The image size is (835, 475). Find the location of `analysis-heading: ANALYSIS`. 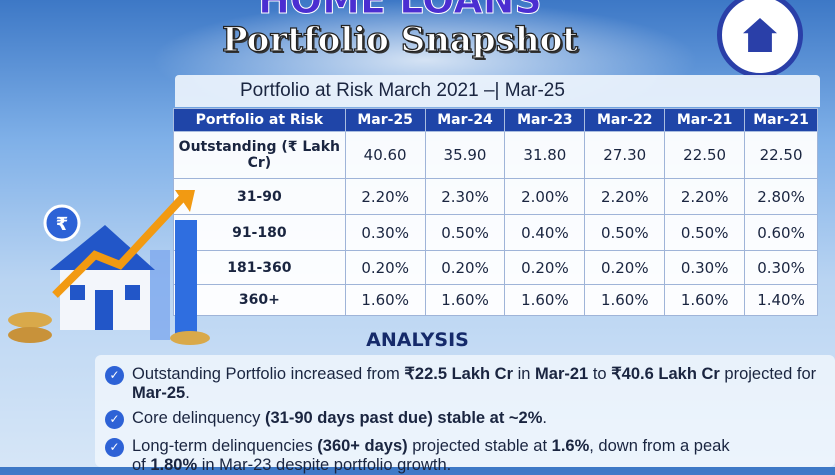

analysis-heading: ANALYSIS is located at coordinates (417, 340).